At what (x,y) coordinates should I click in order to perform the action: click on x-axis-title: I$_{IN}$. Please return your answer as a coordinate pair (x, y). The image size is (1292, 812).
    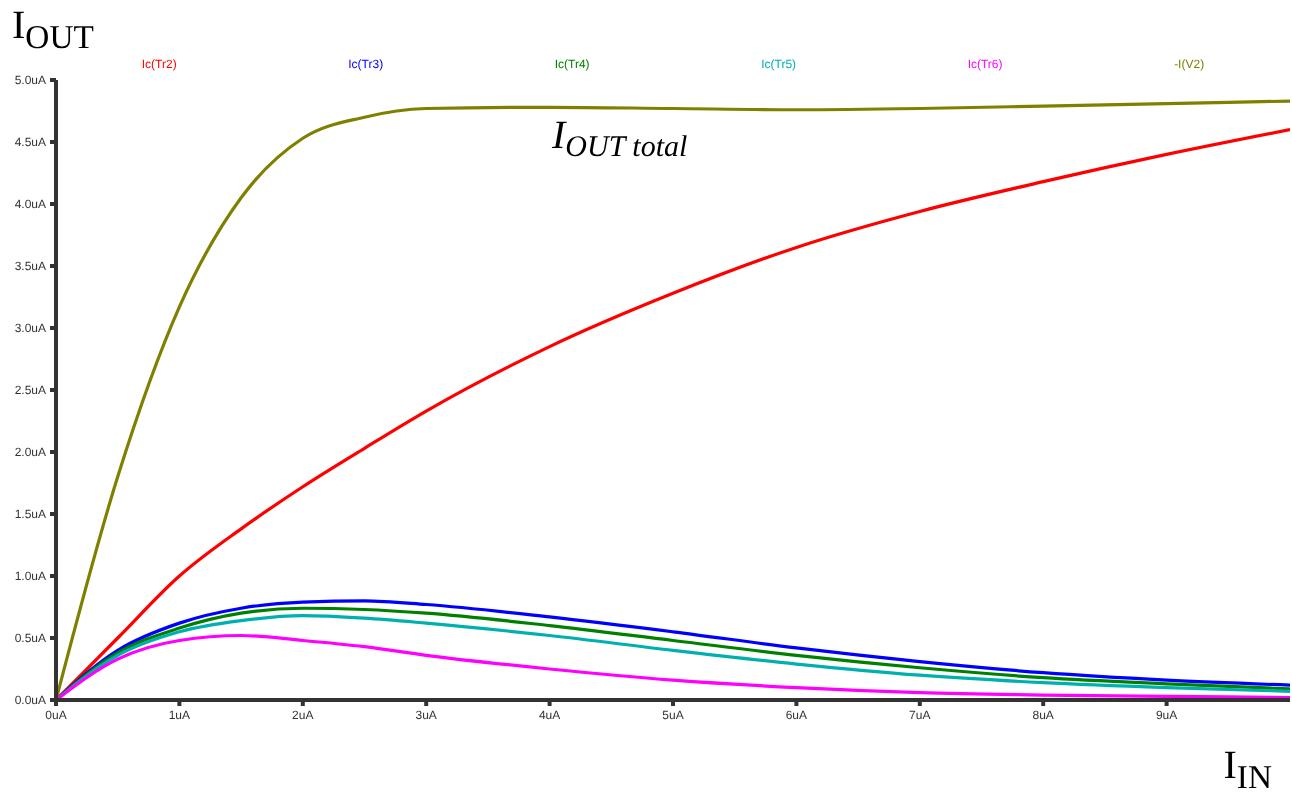
    Looking at the image, I should click on (1247, 771).